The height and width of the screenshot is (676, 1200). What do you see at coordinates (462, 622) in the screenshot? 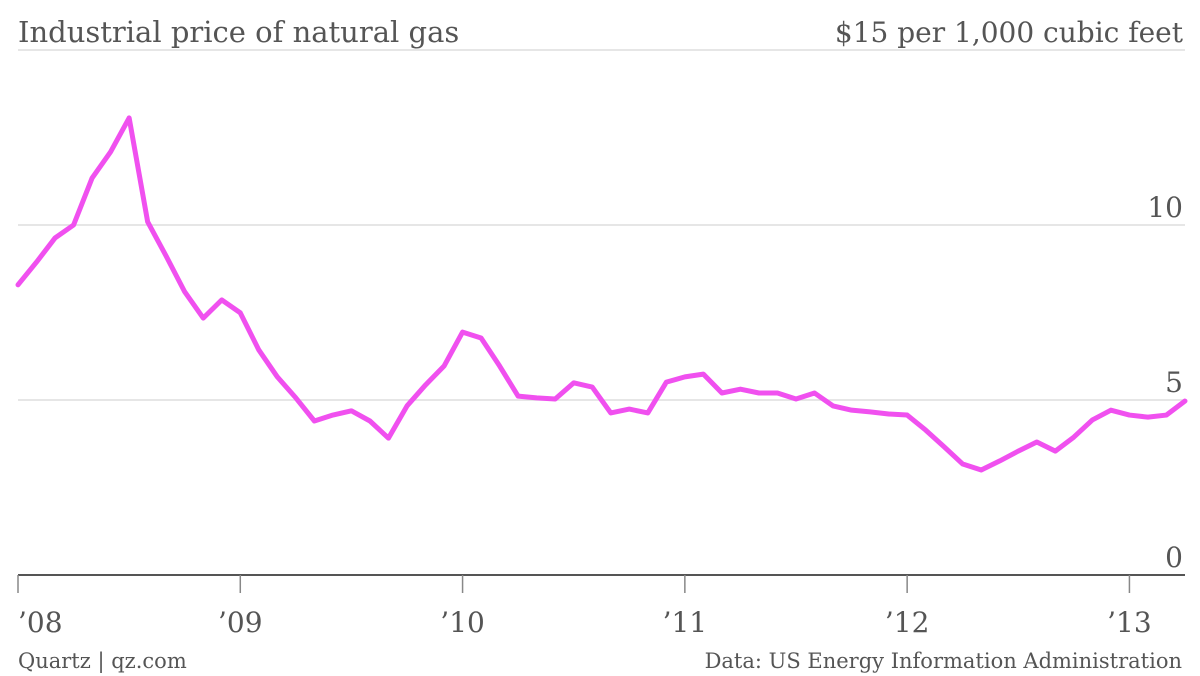
I see `x-tick-label: ’10` at bounding box center [462, 622].